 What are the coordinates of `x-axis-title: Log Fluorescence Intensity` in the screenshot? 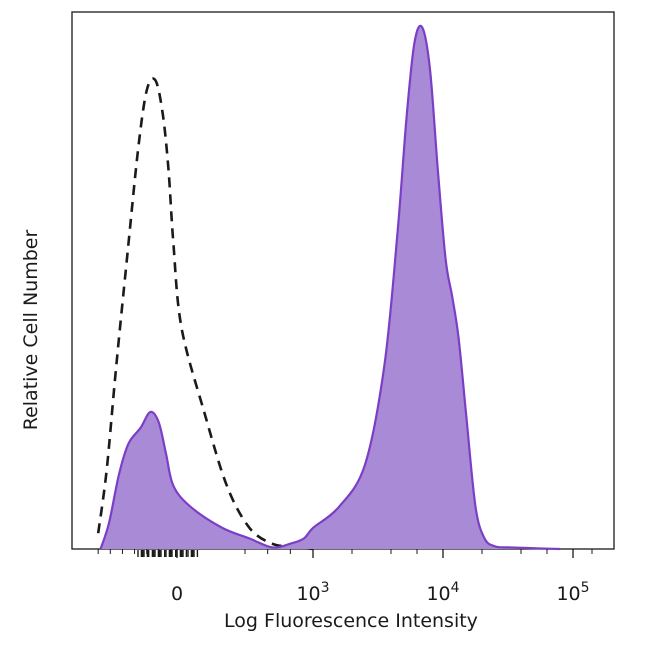 It's located at (351, 621).